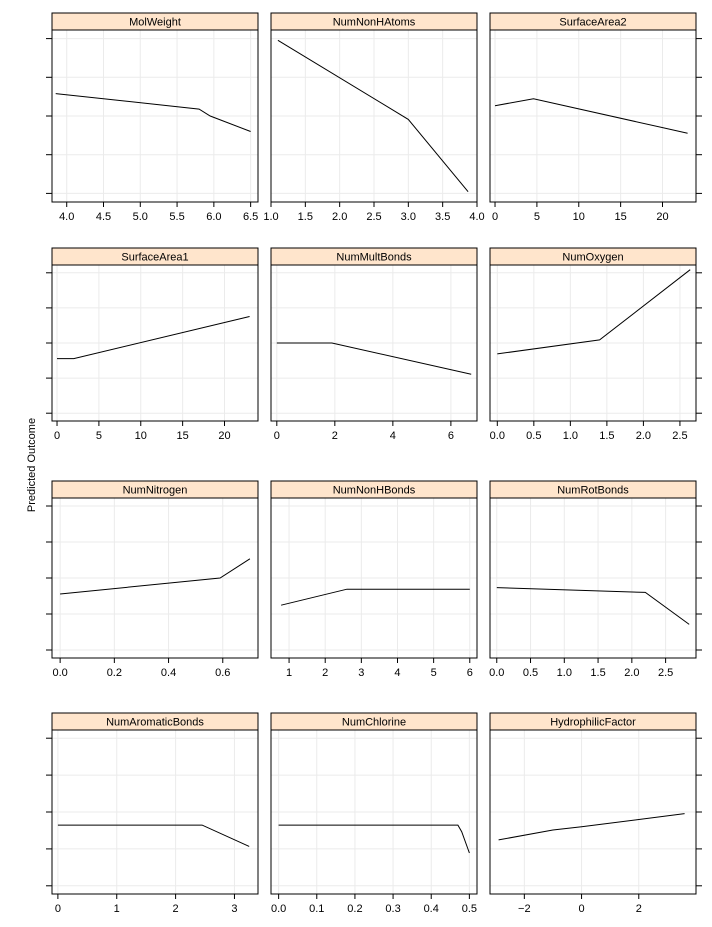  Describe the element at coordinates (250, 217) in the screenshot. I see `x-tick-label: 6.5` at that location.